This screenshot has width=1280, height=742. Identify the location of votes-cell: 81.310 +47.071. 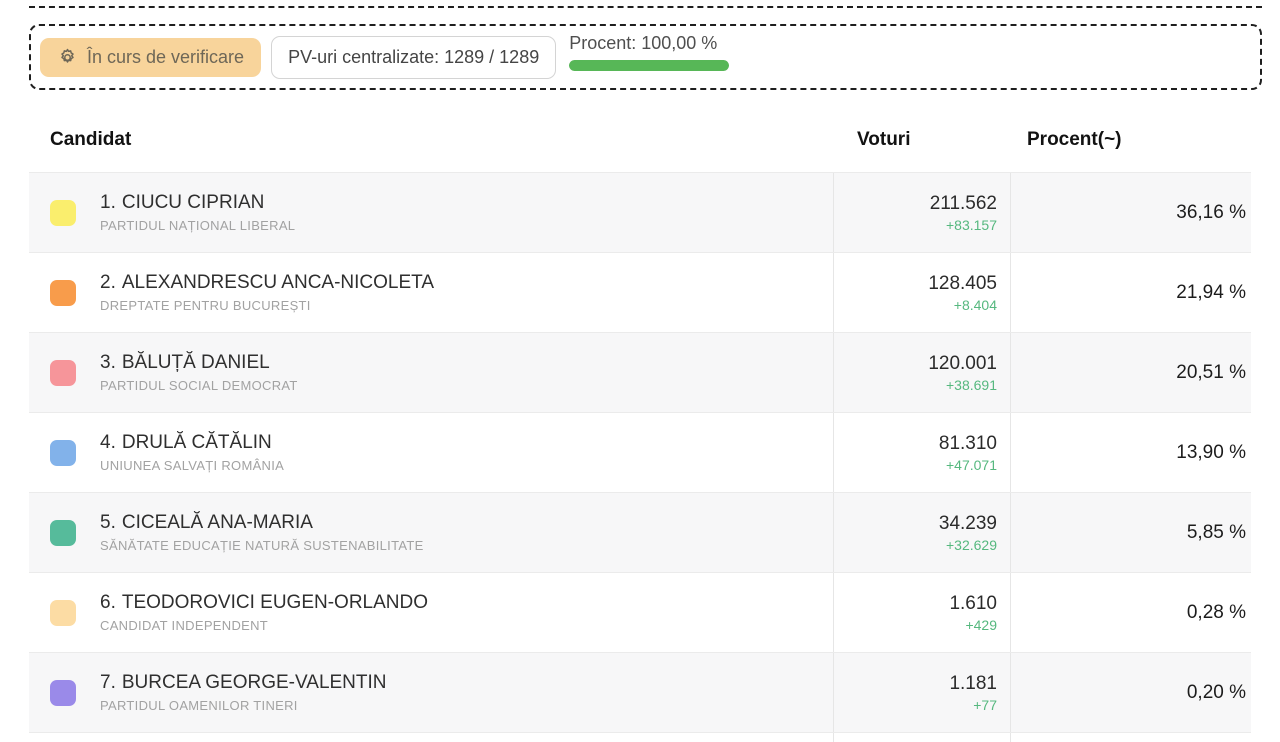
(921, 452).